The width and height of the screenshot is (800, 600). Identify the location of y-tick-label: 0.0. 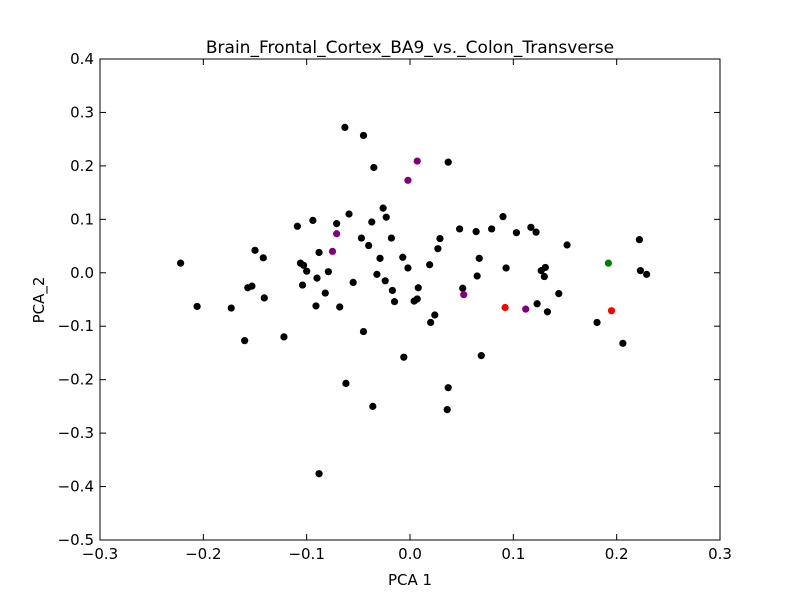
(82, 273).